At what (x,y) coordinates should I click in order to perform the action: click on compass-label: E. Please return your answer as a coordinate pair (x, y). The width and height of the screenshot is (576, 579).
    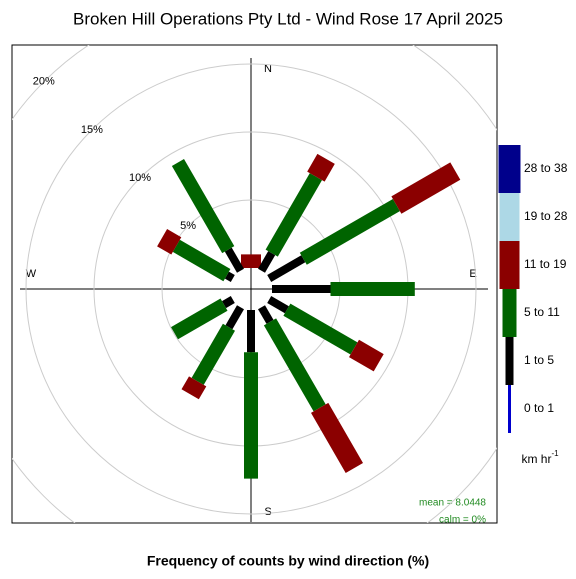
    Looking at the image, I should click on (472, 274).